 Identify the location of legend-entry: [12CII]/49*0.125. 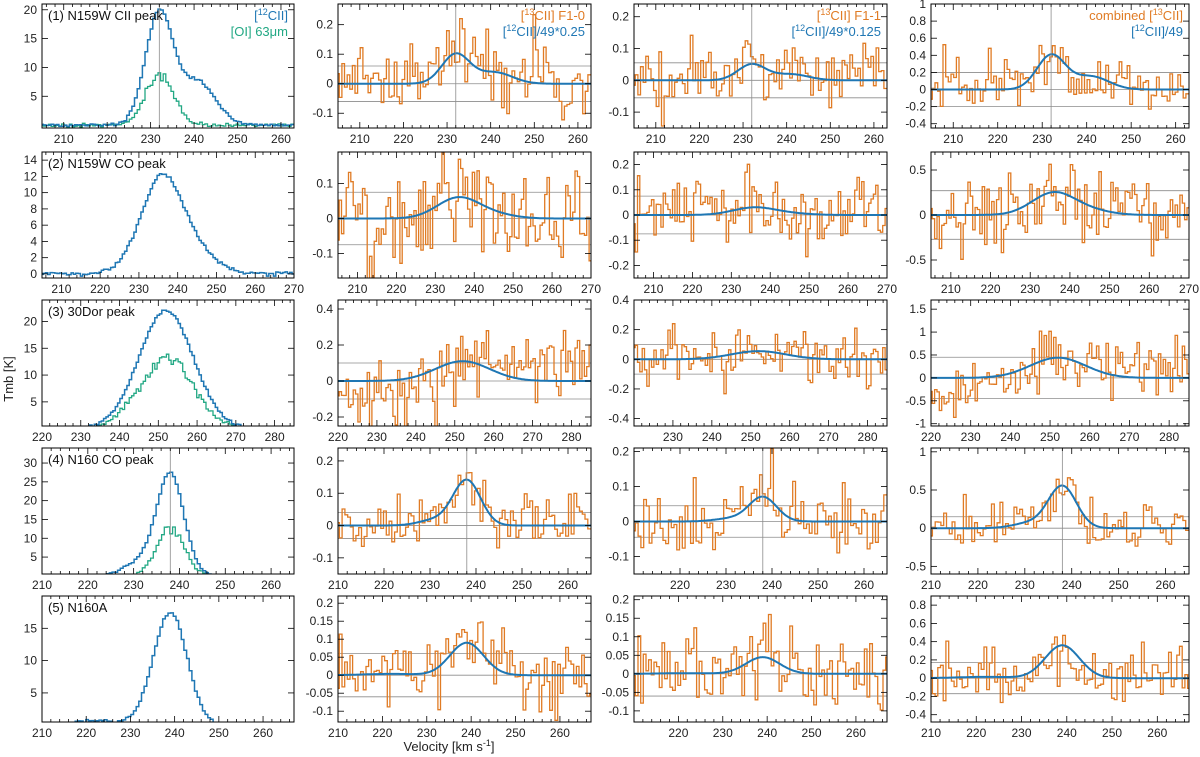
(836, 31).